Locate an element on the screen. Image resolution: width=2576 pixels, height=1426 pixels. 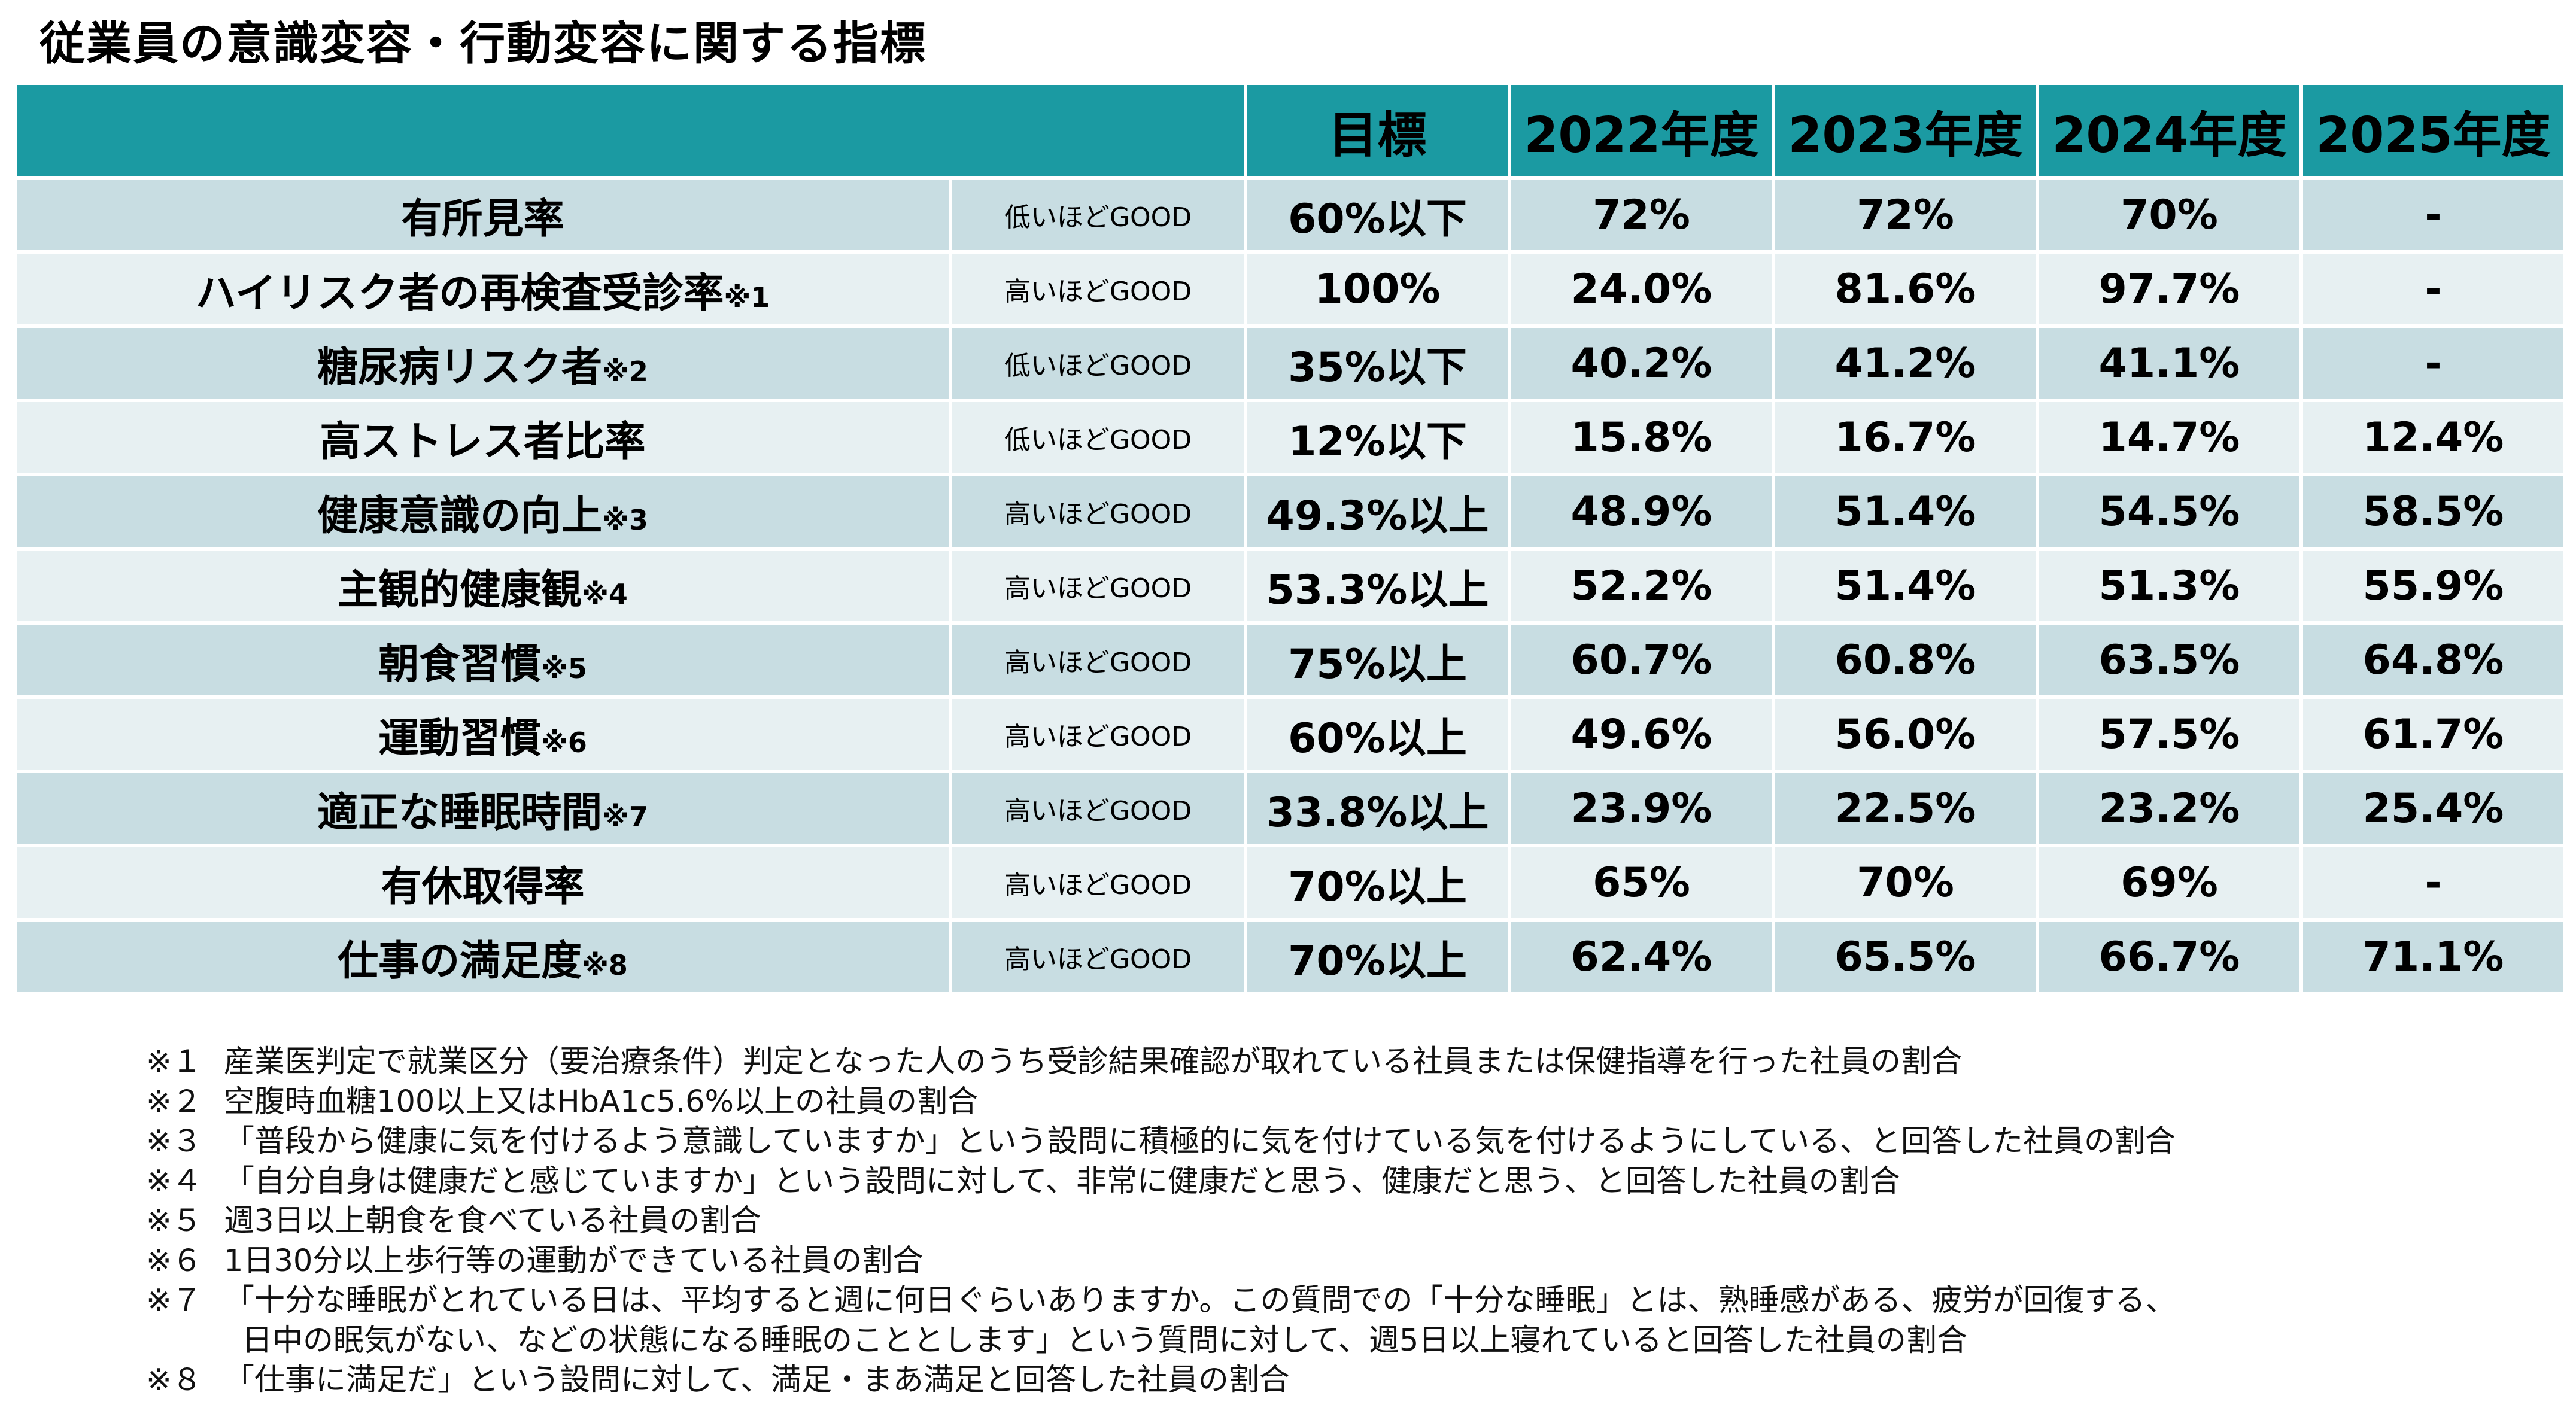
cell-y2023: 72% is located at coordinates (1905, 215).